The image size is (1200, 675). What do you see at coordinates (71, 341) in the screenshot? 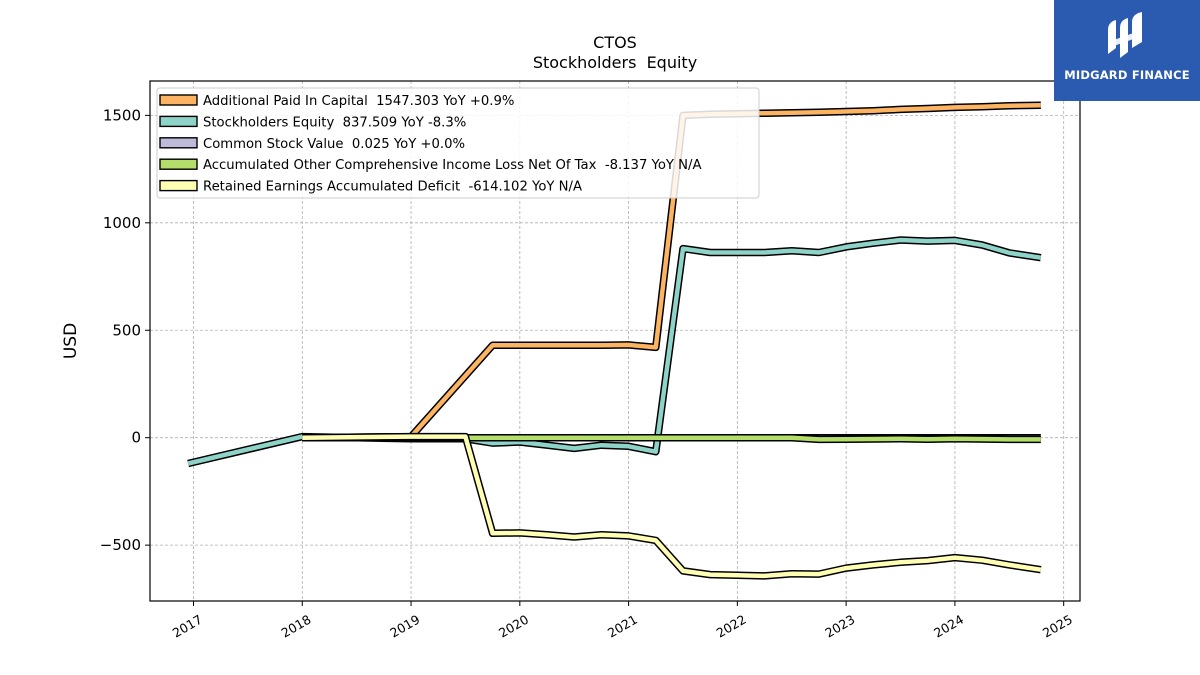
I see `y-axis-label: USD` at bounding box center [71, 341].